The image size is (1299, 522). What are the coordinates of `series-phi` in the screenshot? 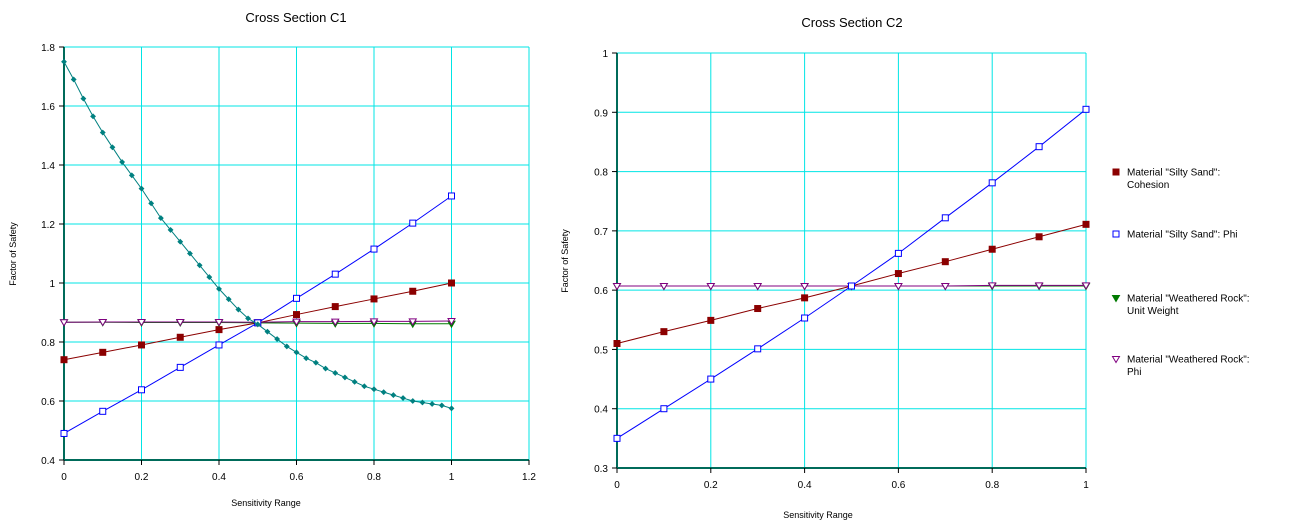 It's located at (257, 314).